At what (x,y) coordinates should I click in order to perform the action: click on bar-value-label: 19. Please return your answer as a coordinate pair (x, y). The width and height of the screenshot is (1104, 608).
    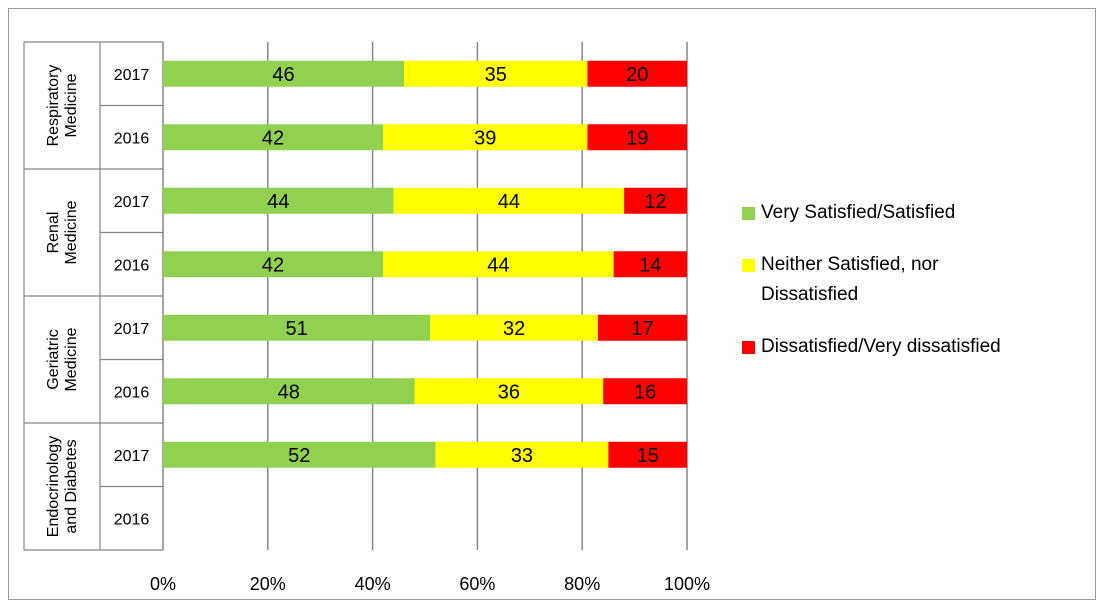
    Looking at the image, I should click on (637, 138).